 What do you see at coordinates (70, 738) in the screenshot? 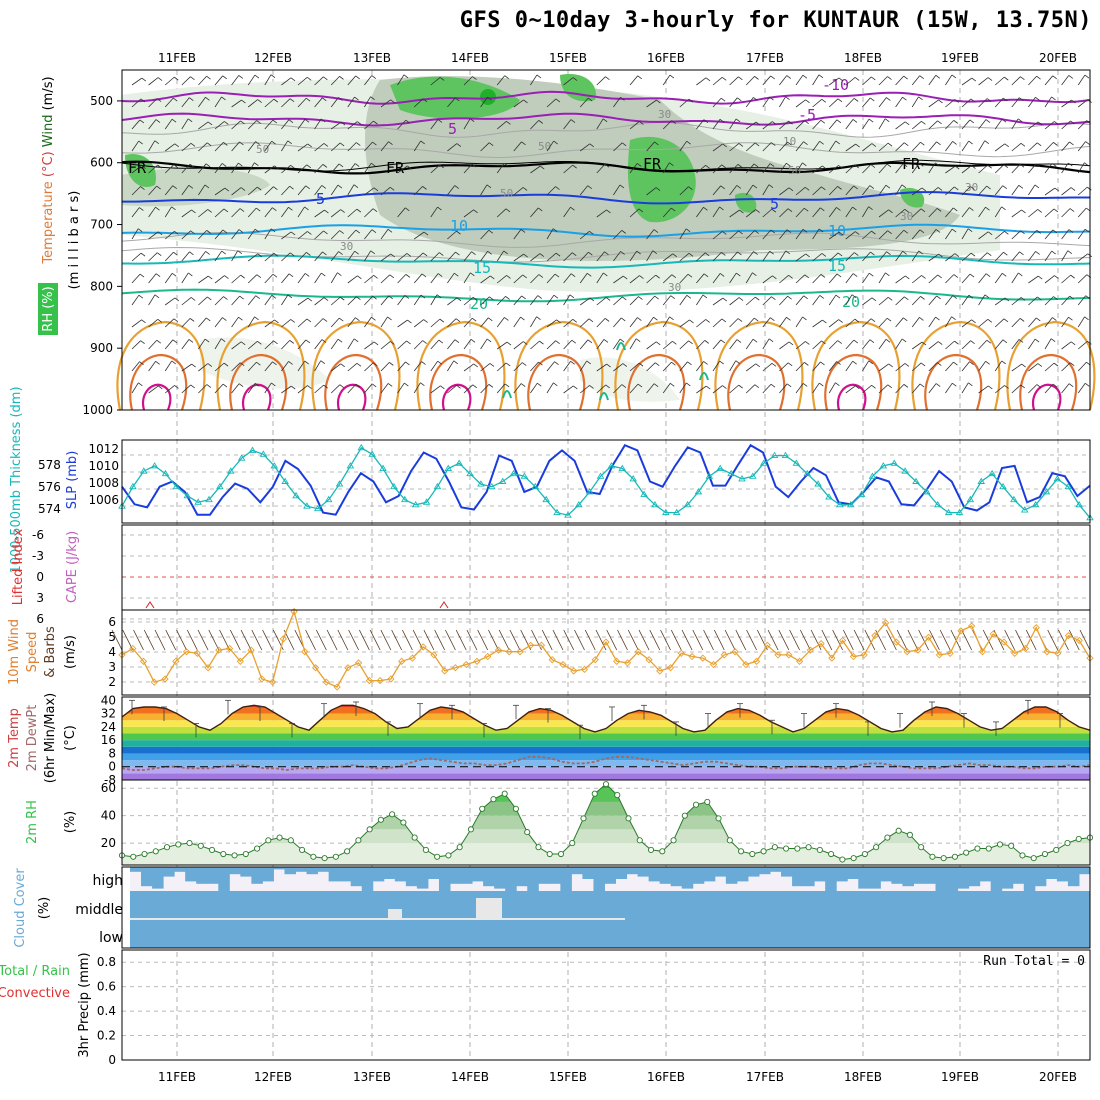
I see `temp-unit-part: (°C)` at bounding box center [70, 738].